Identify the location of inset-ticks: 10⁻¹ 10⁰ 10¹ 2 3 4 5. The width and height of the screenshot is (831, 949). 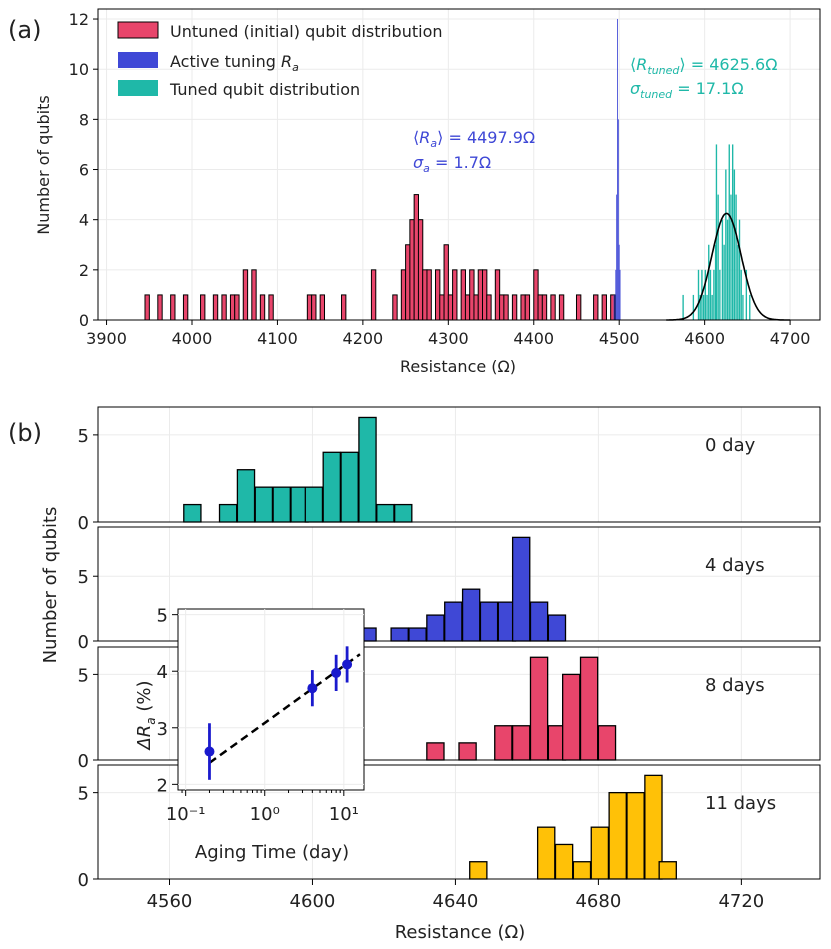
(258, 715).